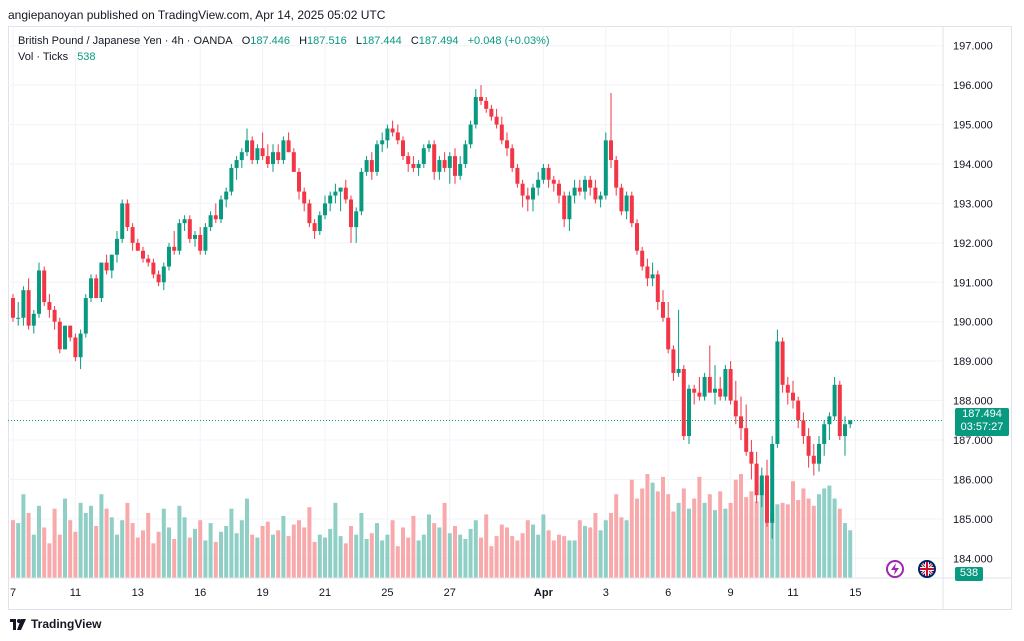 The height and width of the screenshot is (641, 1024). I want to click on close-value: 187.494, so click(438, 41).